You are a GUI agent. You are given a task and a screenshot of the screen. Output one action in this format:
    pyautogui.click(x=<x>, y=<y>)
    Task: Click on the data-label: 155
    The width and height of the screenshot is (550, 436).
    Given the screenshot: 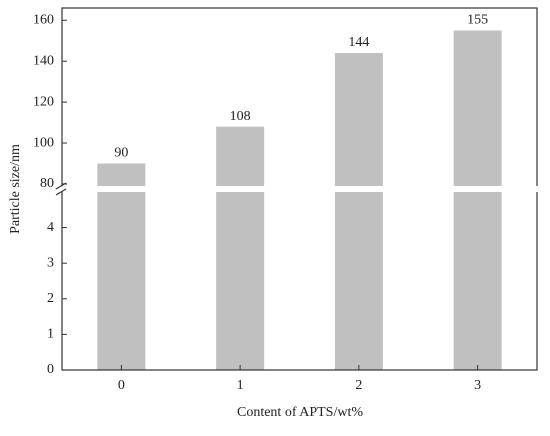 What is the action you would take?
    pyautogui.click(x=477, y=20)
    